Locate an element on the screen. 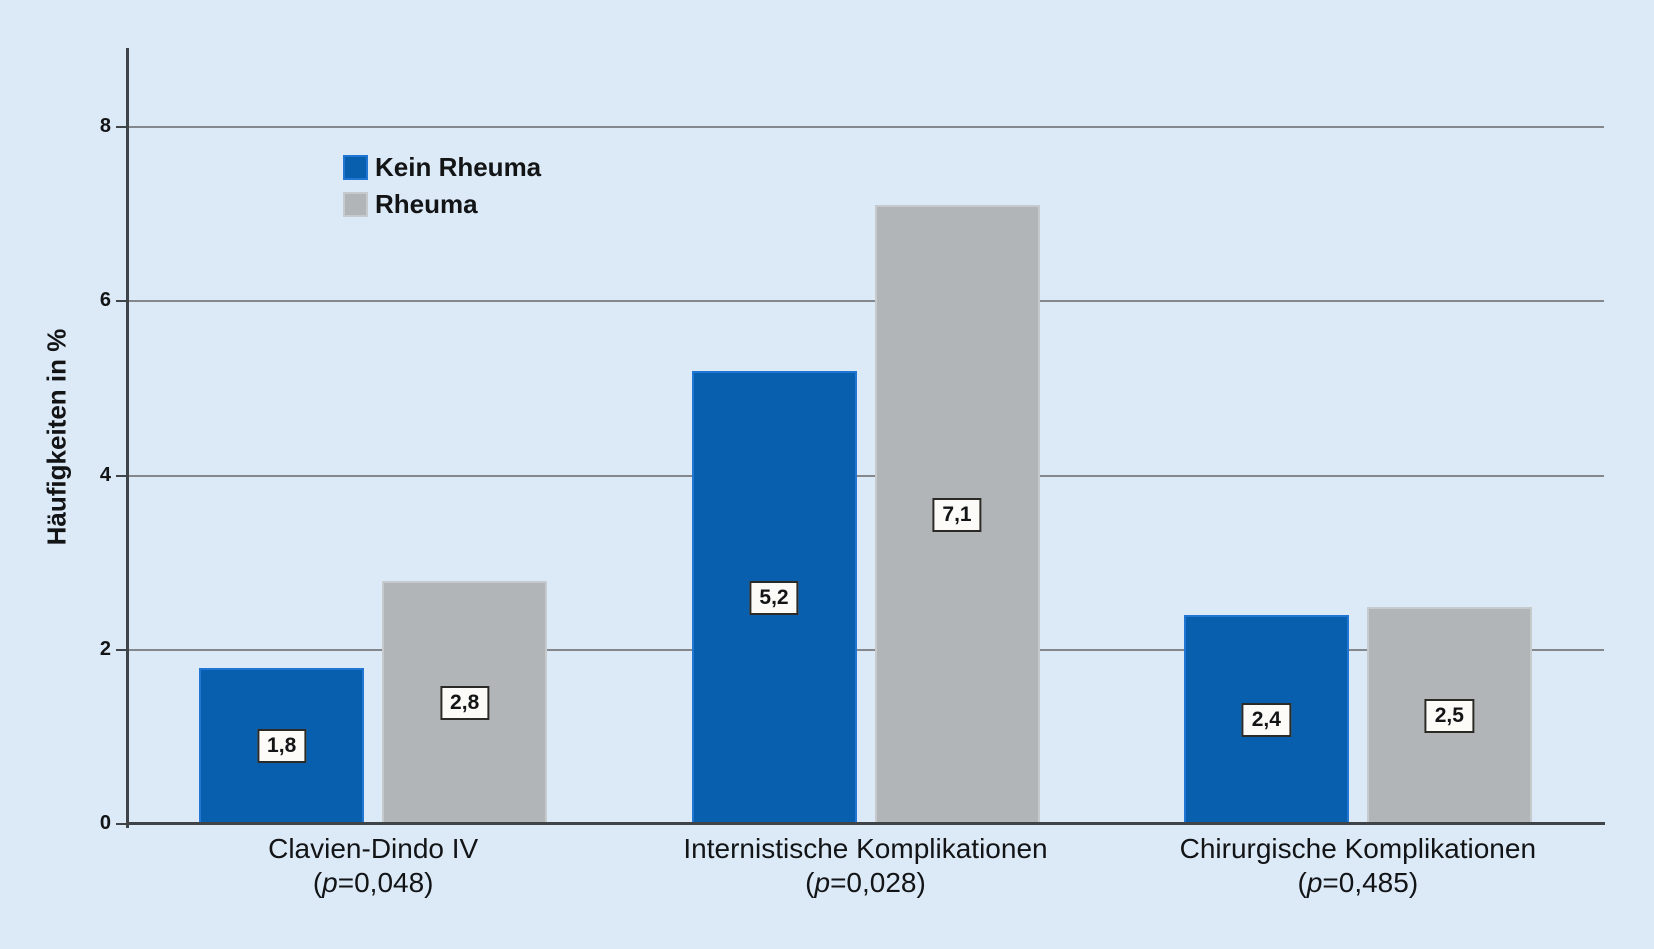 This screenshot has width=1654, height=949. y-axis-tick-label: 4 is located at coordinates (105, 474).